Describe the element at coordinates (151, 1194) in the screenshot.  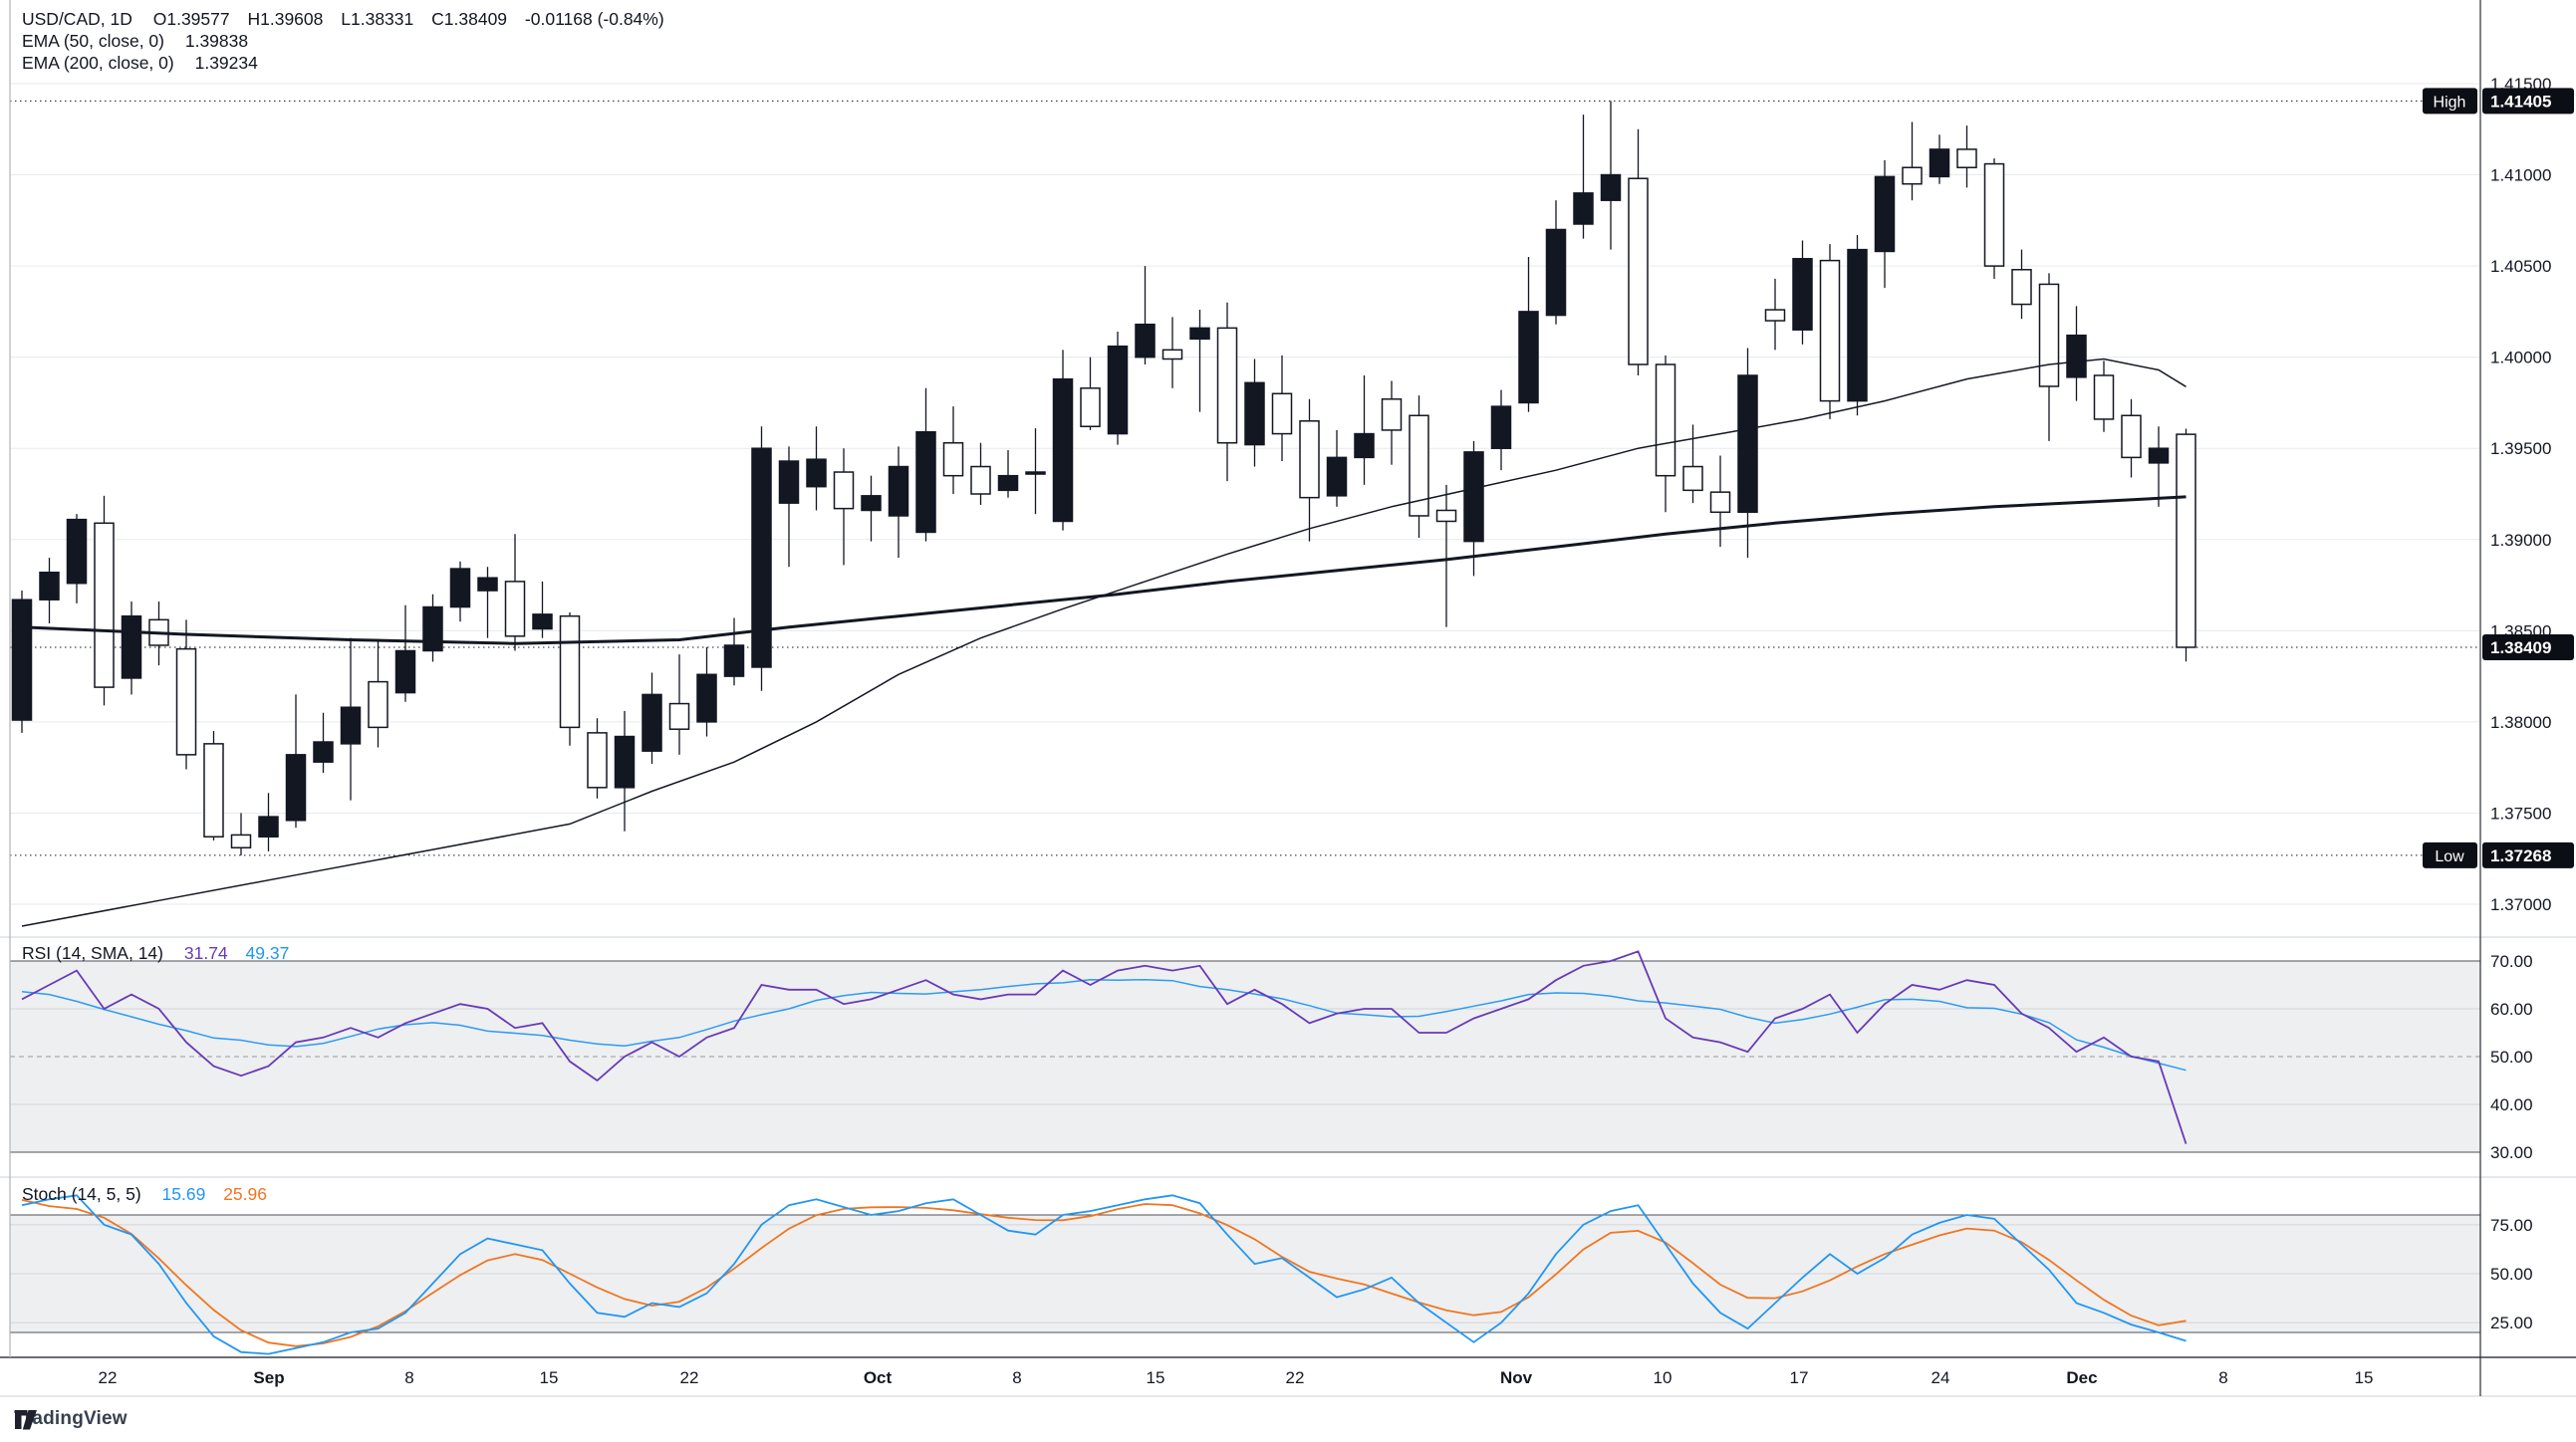
I see `stoch-legend: Stoch (14, 5, 5) 15.69 25.96` at that location.